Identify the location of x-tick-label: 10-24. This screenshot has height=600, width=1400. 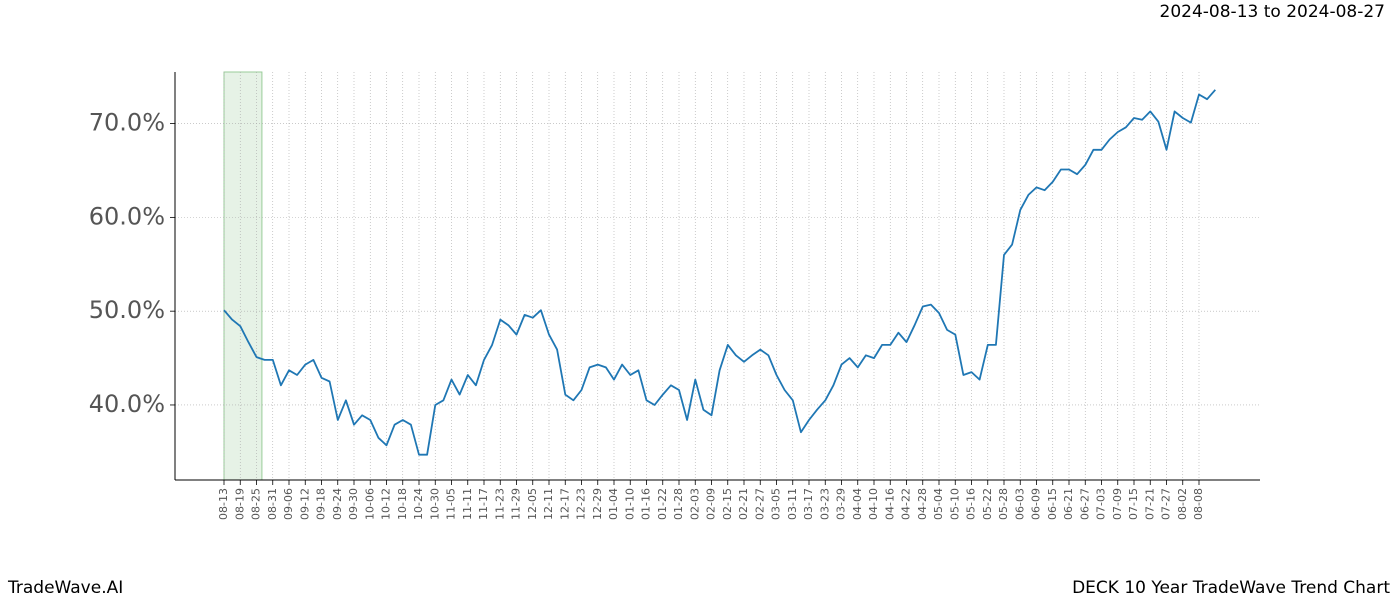
(418, 504).